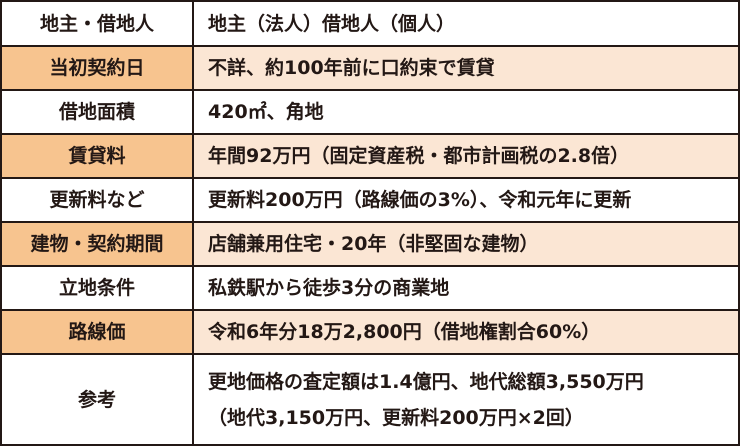 Image resolution: width=740 pixels, height=446 pixels. I want to click on table-row: 立地条件 私鉄駅から徒歩3分の商業地, so click(370, 288).